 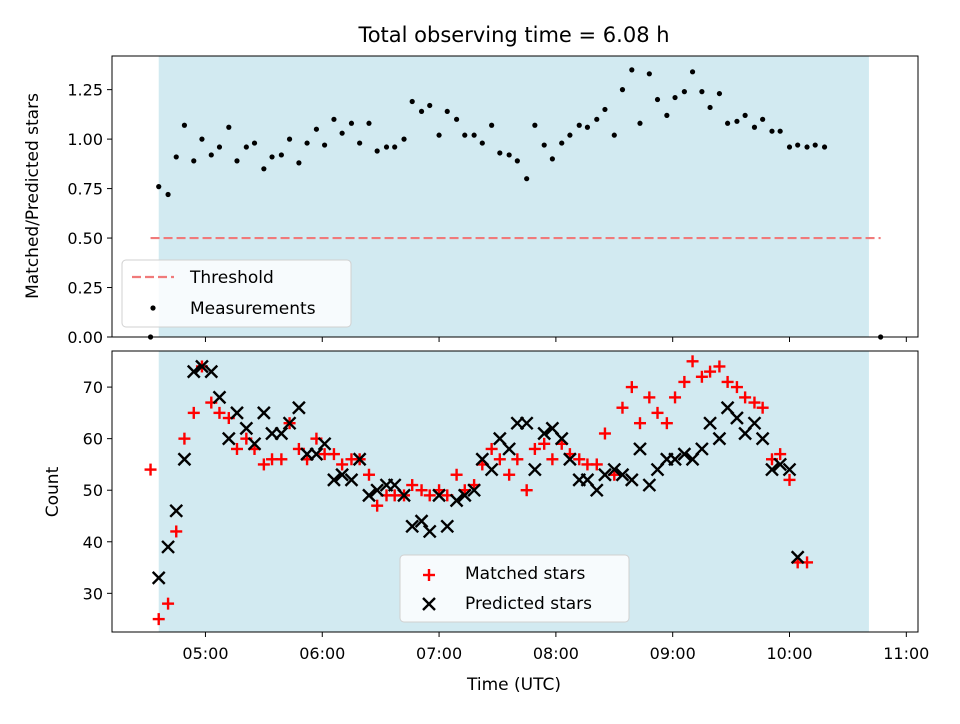 I want to click on ratio-y-tick-label: 0.50, so click(x=85, y=238).